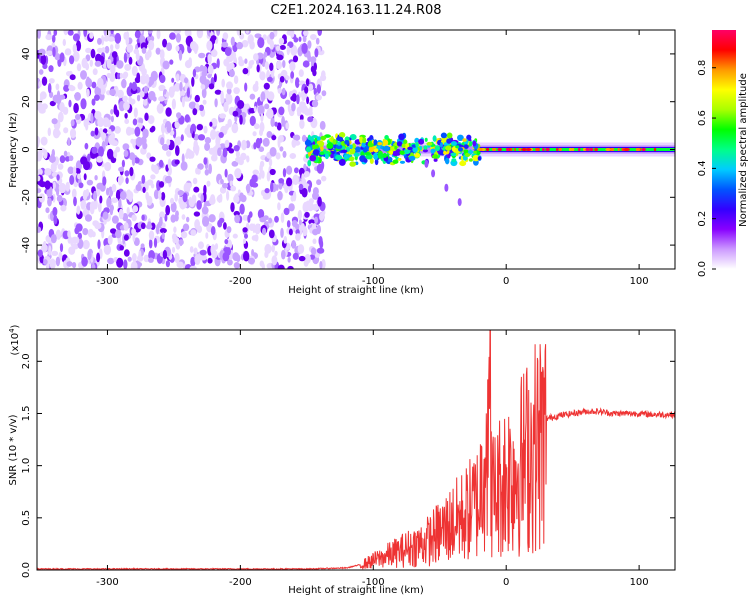  What do you see at coordinates (627, 149) in the screenshot?
I see `signal-peak` at bounding box center [627, 149].